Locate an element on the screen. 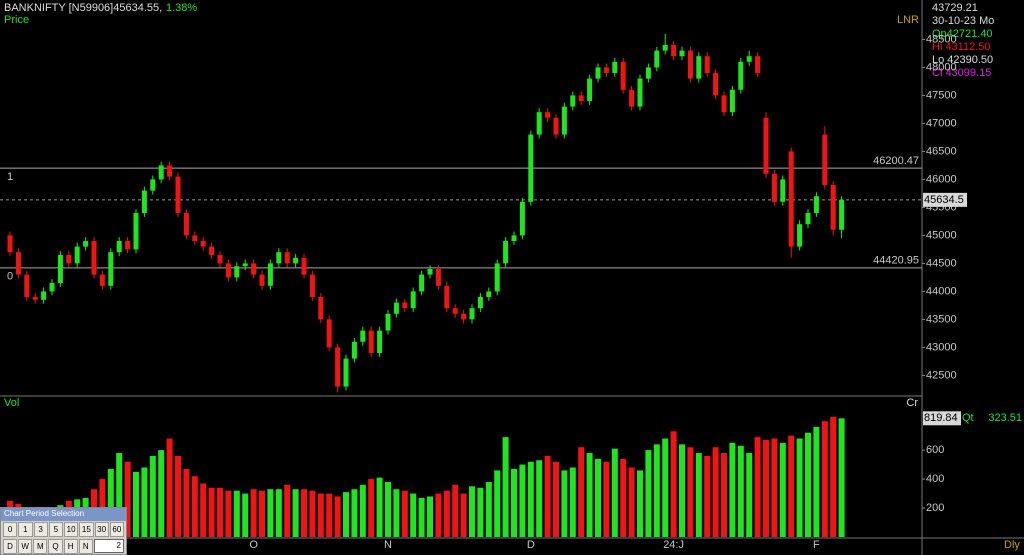 Image resolution: width=1024 pixels, height=555 pixels. y-tick-label: 200 is located at coordinates (935, 508).